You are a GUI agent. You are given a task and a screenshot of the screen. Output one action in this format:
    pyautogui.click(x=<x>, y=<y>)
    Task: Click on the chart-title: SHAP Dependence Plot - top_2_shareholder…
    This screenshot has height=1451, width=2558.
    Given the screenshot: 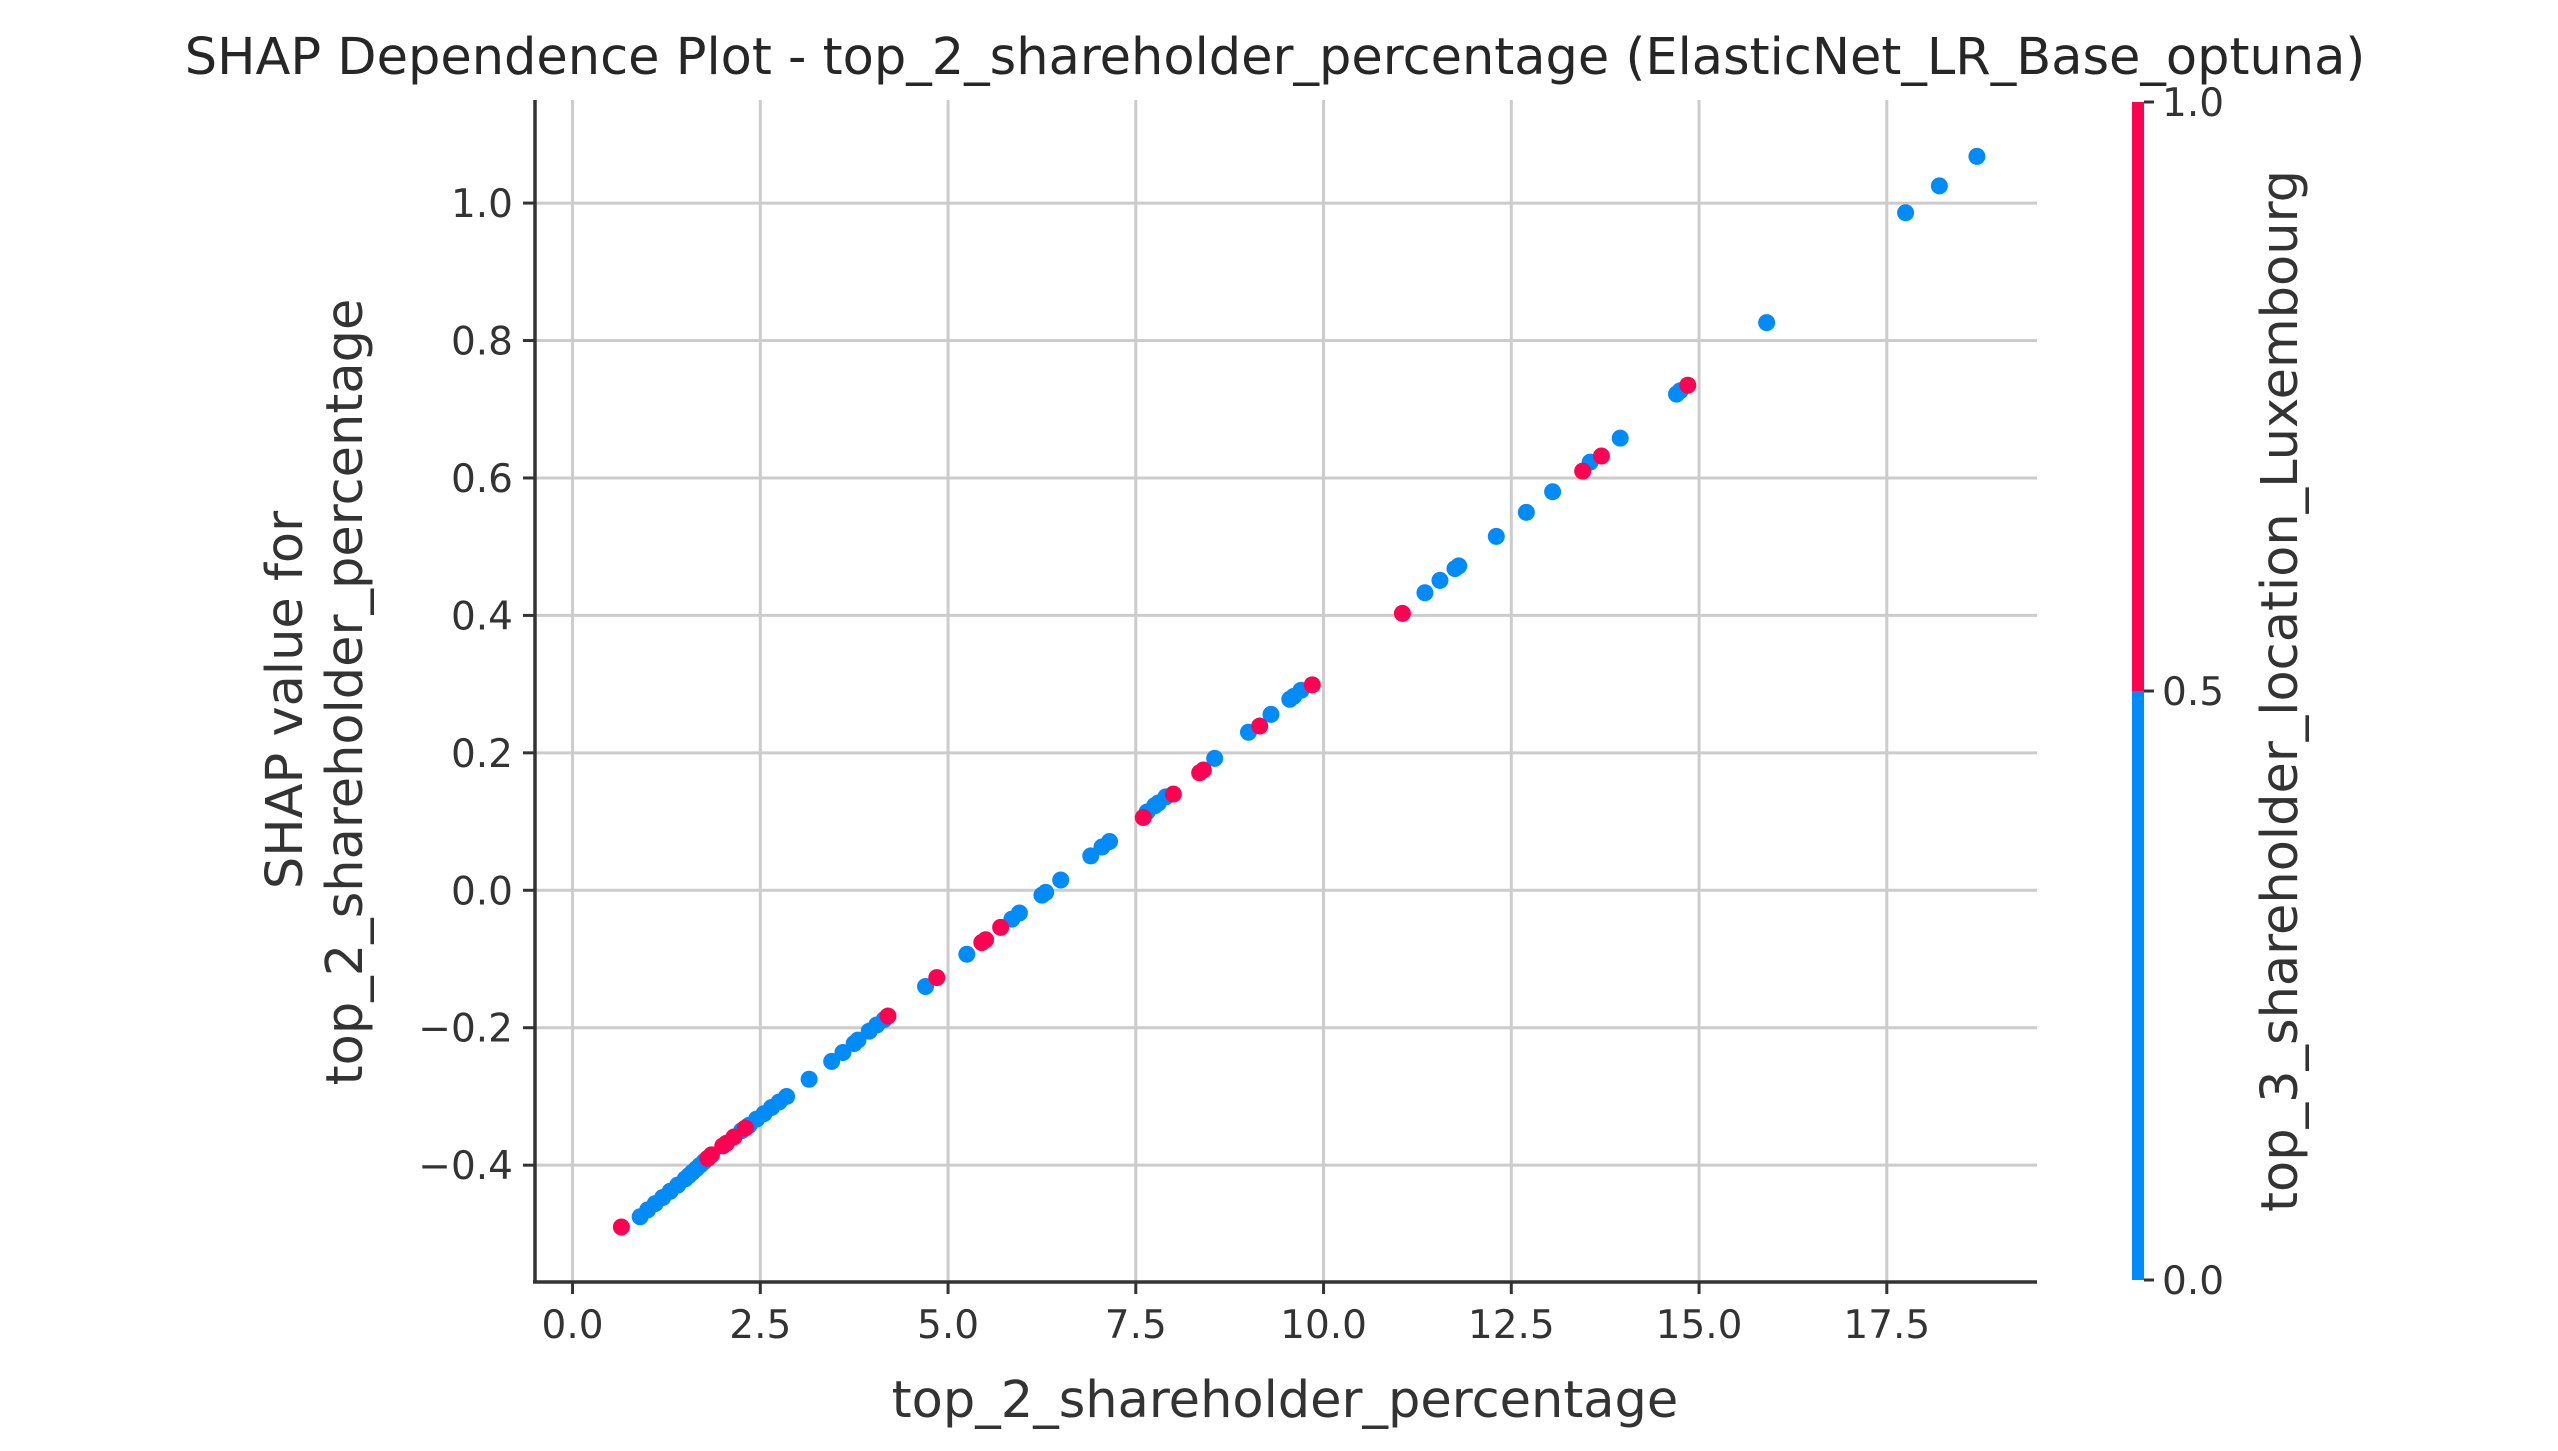 What is the action you would take?
    pyautogui.click(x=1275, y=57)
    